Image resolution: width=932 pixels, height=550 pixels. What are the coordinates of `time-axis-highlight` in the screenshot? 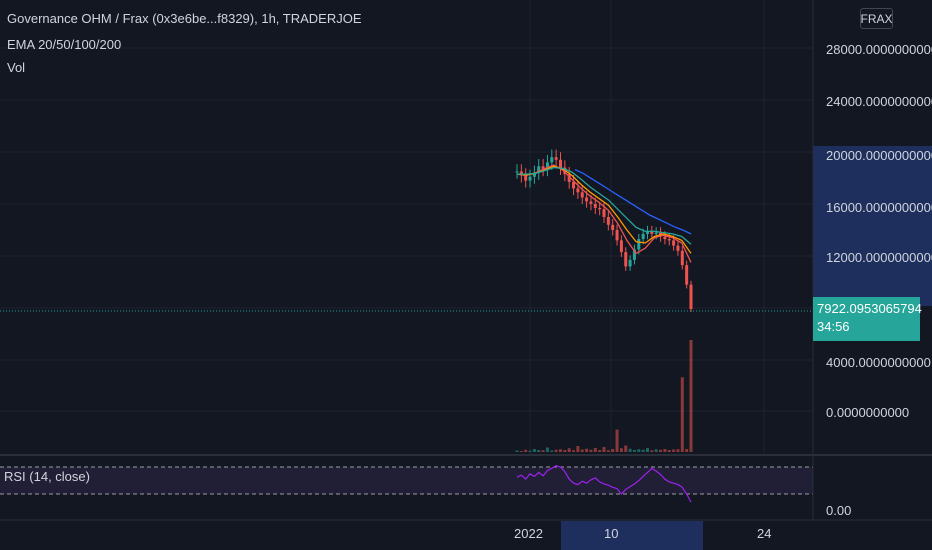 It's located at (632, 535).